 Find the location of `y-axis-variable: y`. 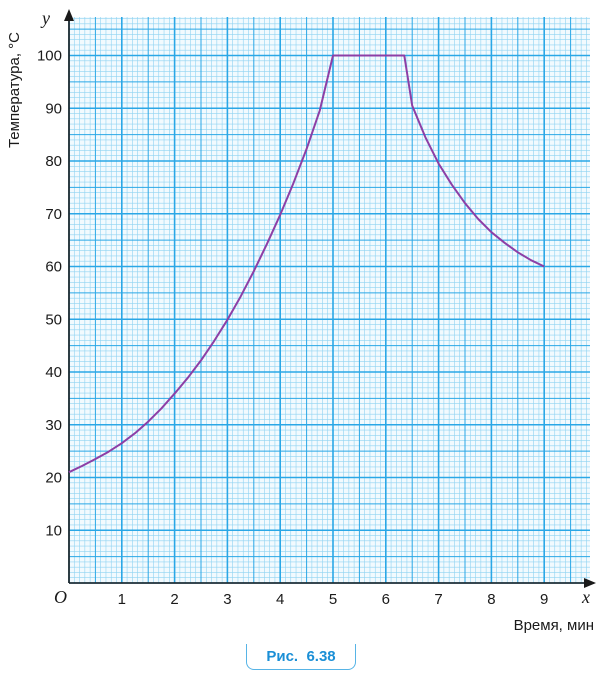

y-axis-variable: y is located at coordinates (45, 18).